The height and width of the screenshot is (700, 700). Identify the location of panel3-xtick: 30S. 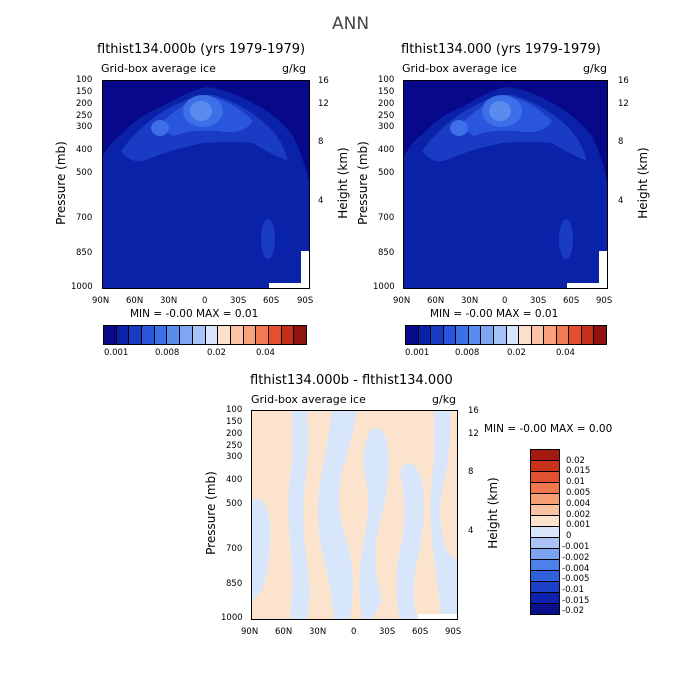
(387, 632).